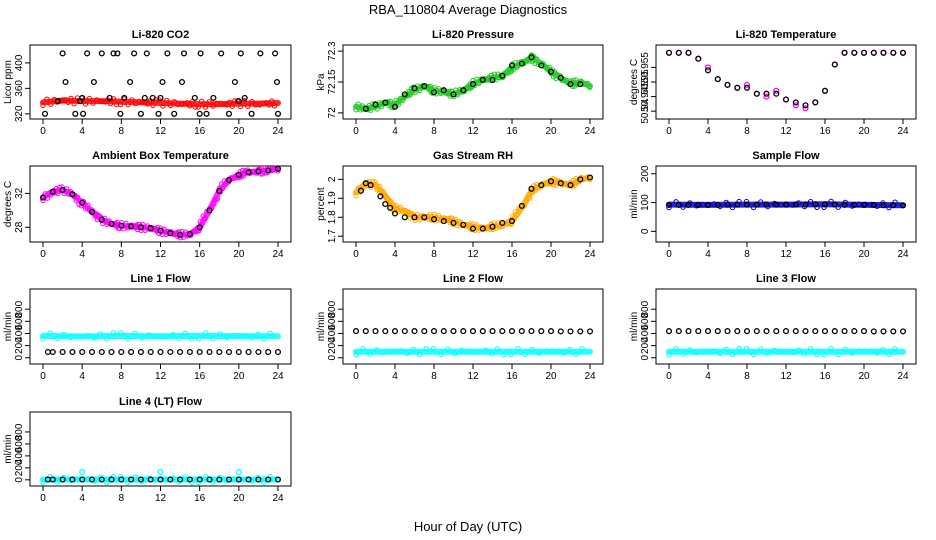 This screenshot has width=936, height=540. Describe the element at coordinates (19, 113) in the screenshot. I see `y-tick-label: 320` at that location.